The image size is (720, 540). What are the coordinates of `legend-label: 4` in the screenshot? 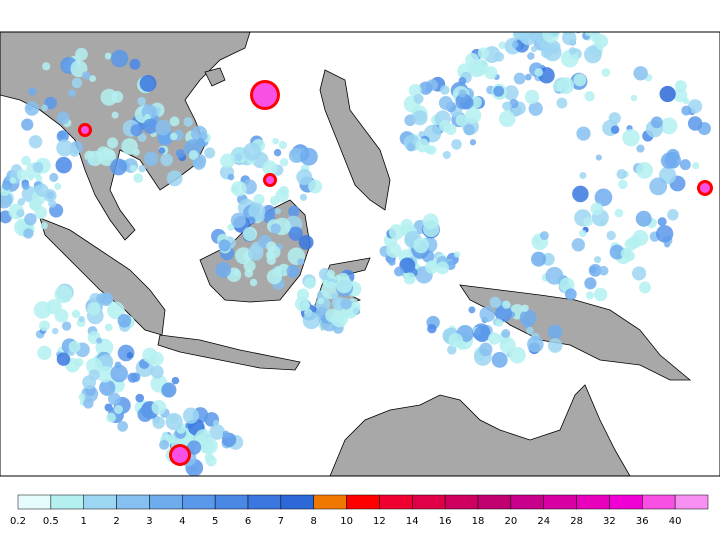 It's located at (182, 521).